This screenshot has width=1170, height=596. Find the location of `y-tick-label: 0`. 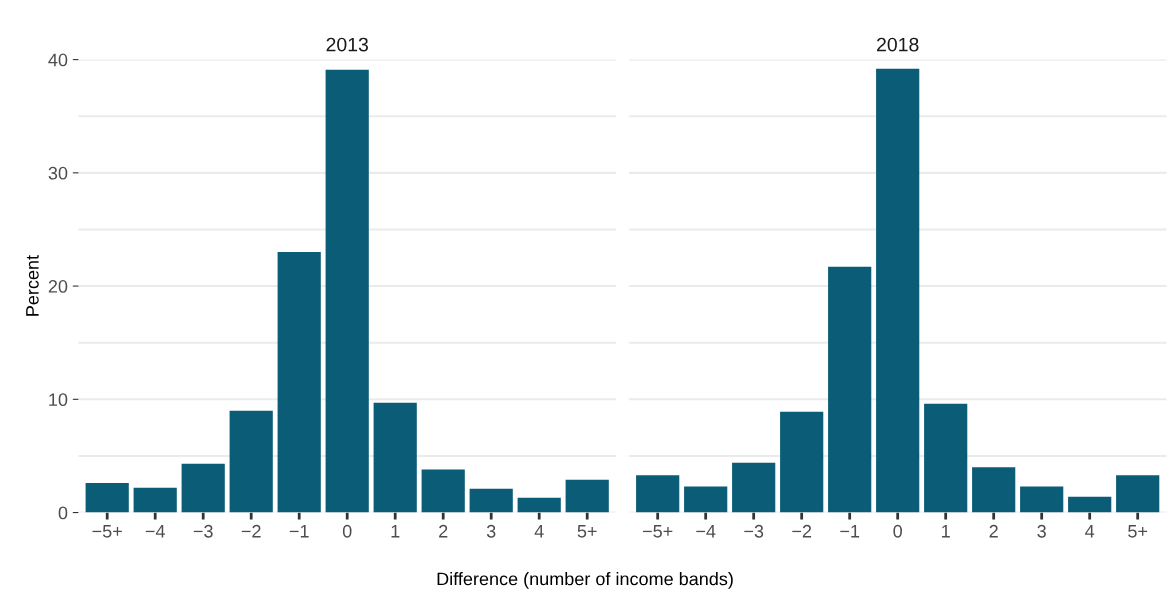

y-tick-label: 0 is located at coordinates (63, 513).